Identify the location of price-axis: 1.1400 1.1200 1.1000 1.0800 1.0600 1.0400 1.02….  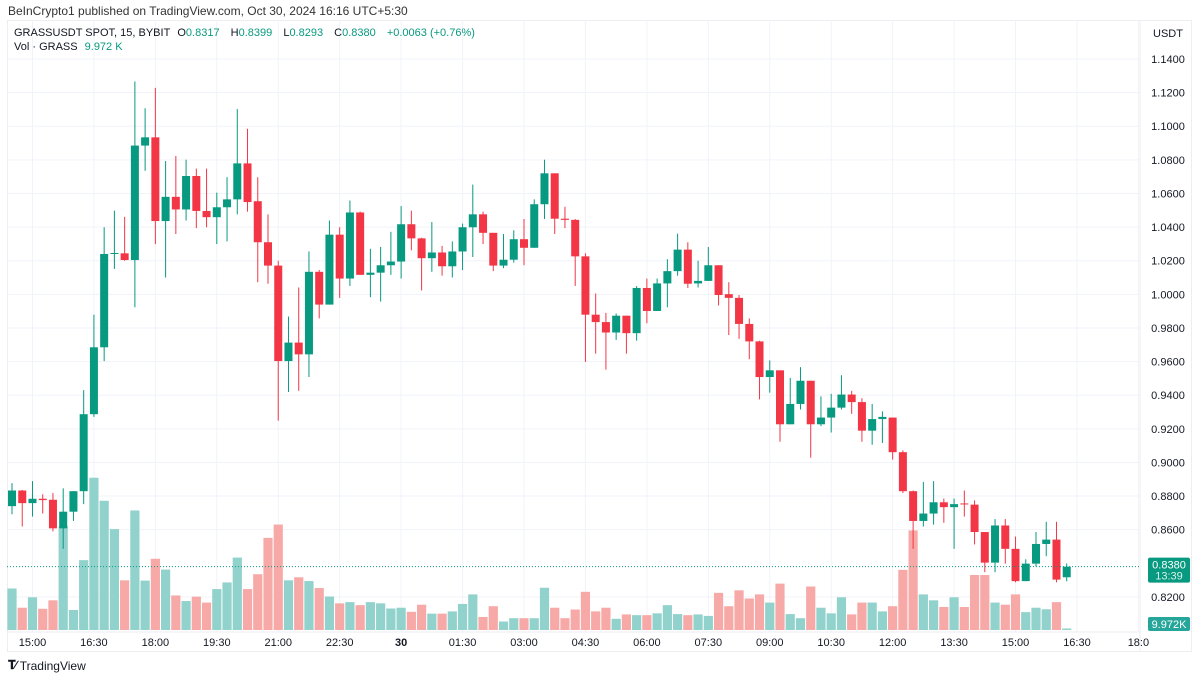
(1168, 329).